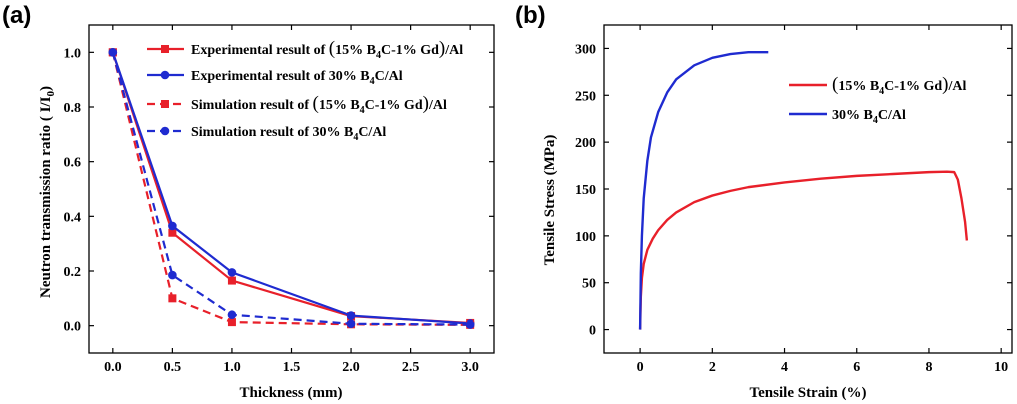  What do you see at coordinates (351, 367) in the screenshot?
I see `x-tick-label: 2.0` at bounding box center [351, 367].